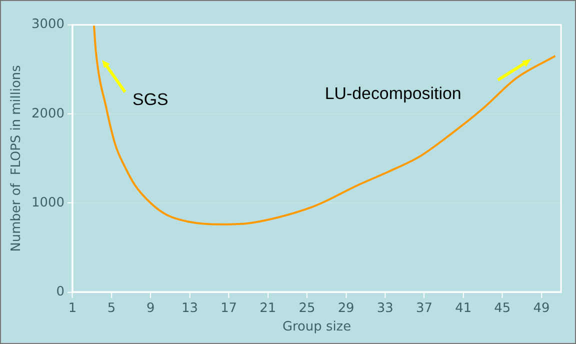  I want to click on x-tick-label: 45, so click(502, 308).